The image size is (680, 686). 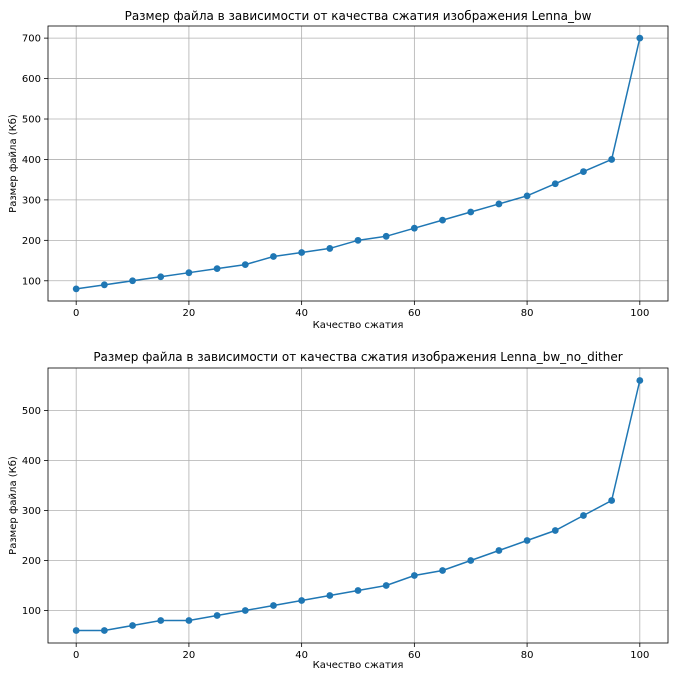 I want to click on y-tick-label: 600, so click(x=31, y=79).